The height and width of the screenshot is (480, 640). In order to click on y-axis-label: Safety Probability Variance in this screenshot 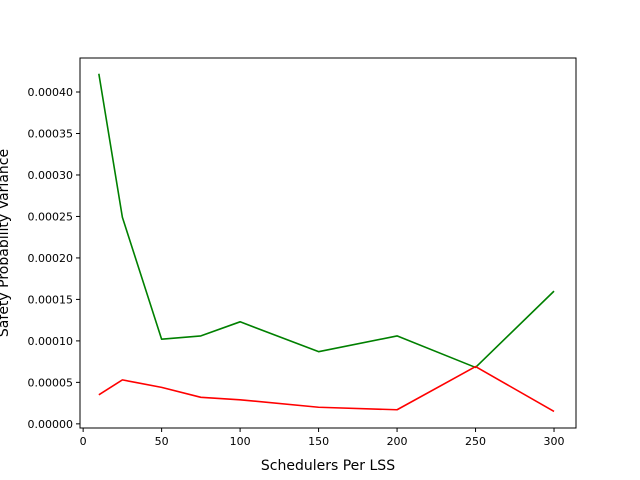, I will do `click(6, 243)`.